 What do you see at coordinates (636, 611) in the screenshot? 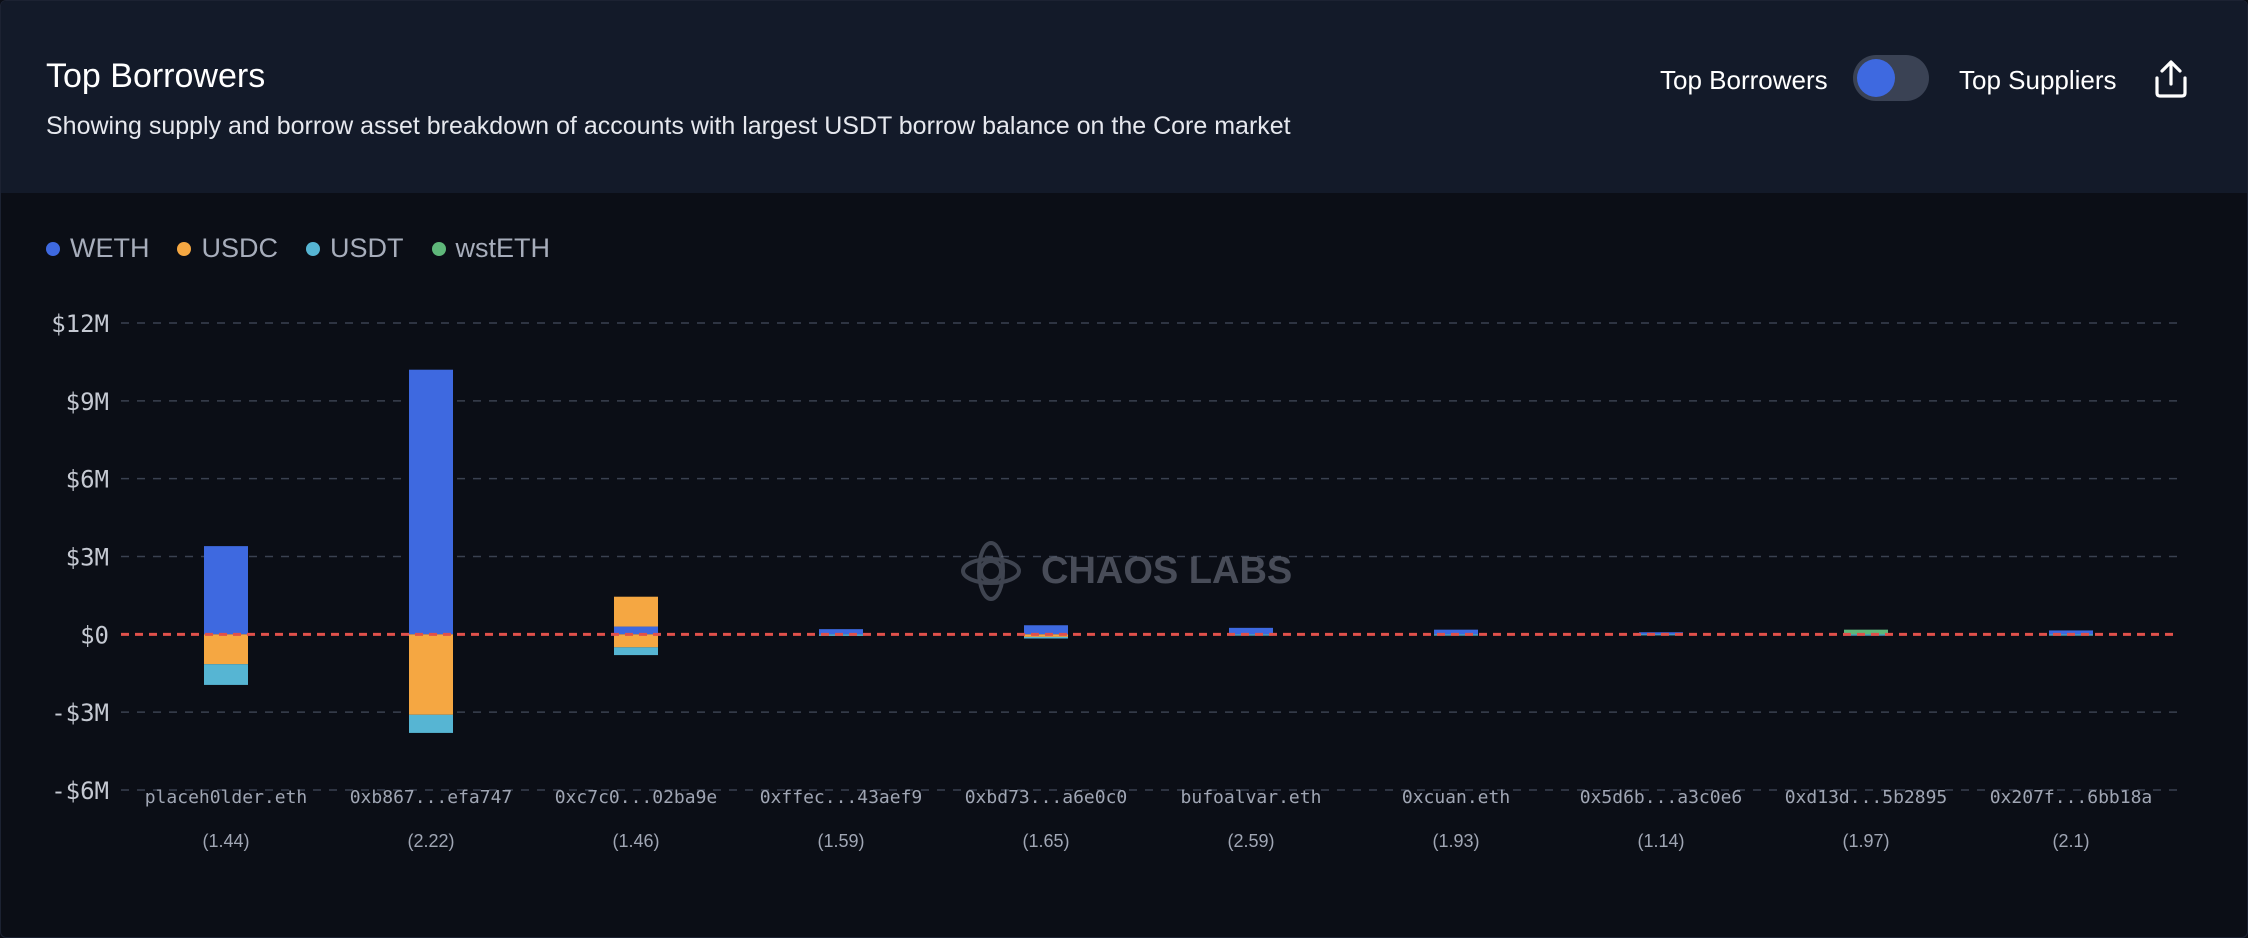
I see `bar-segment-usdc-supply` at bounding box center [636, 611].